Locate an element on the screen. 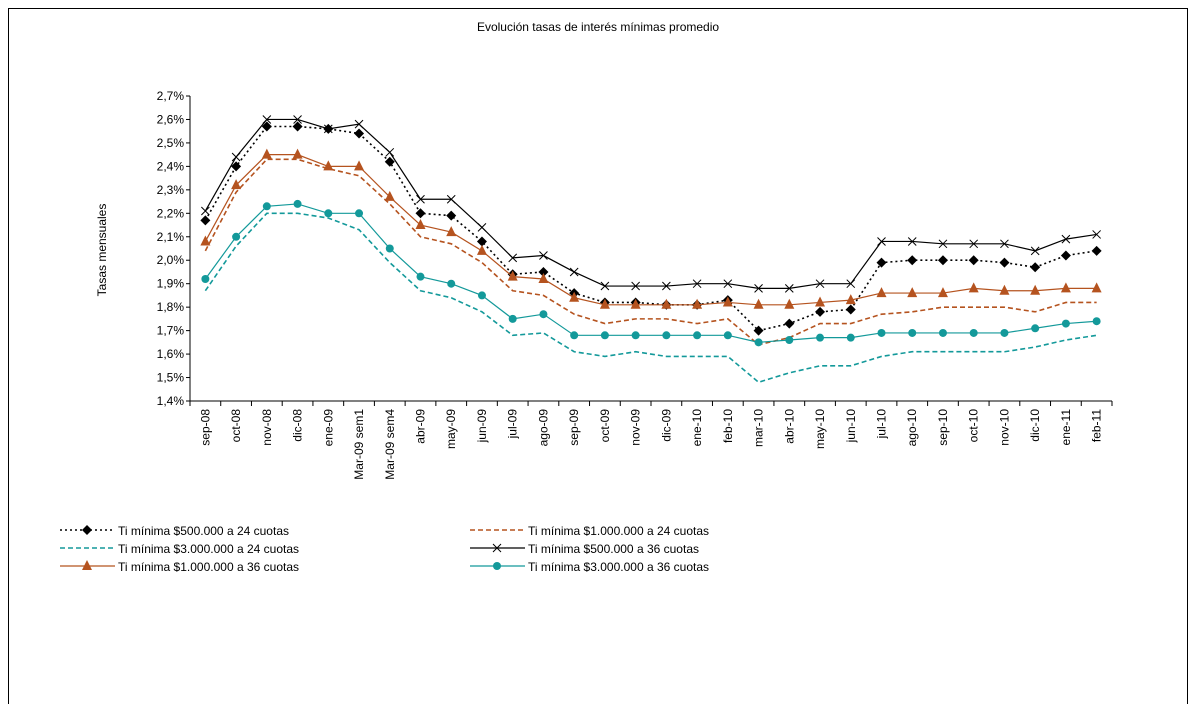  x-tick-label: nov-08 is located at coordinates (267, 427).